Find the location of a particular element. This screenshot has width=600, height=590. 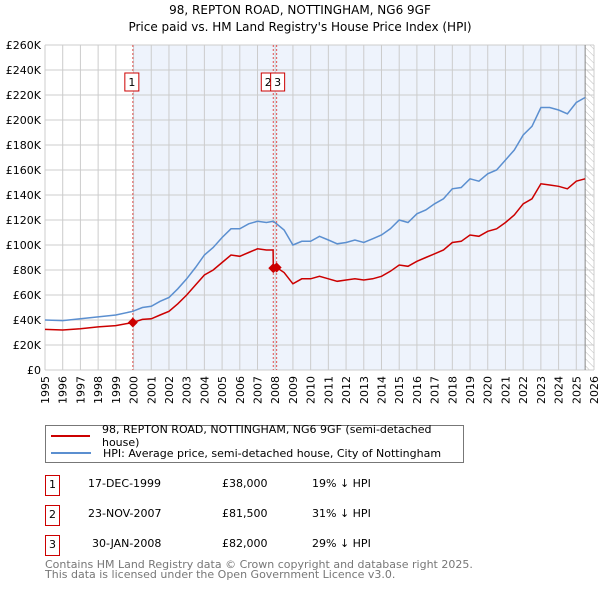

sale-marker-badge: 1 is located at coordinates (52, 485).